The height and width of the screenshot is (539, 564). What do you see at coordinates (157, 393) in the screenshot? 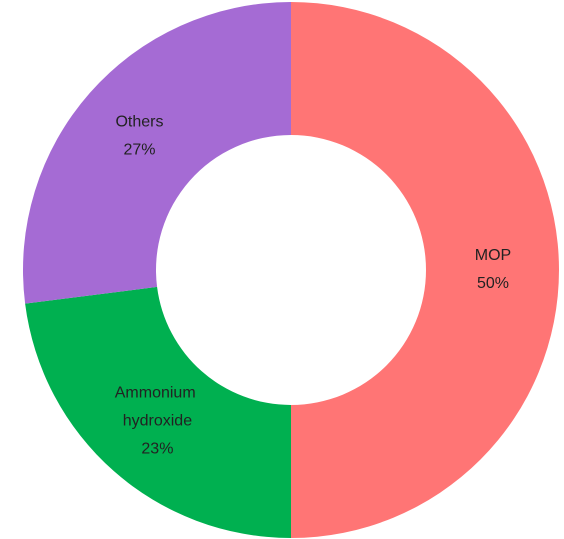
I see `label-line: Ammonium` at bounding box center [157, 393].